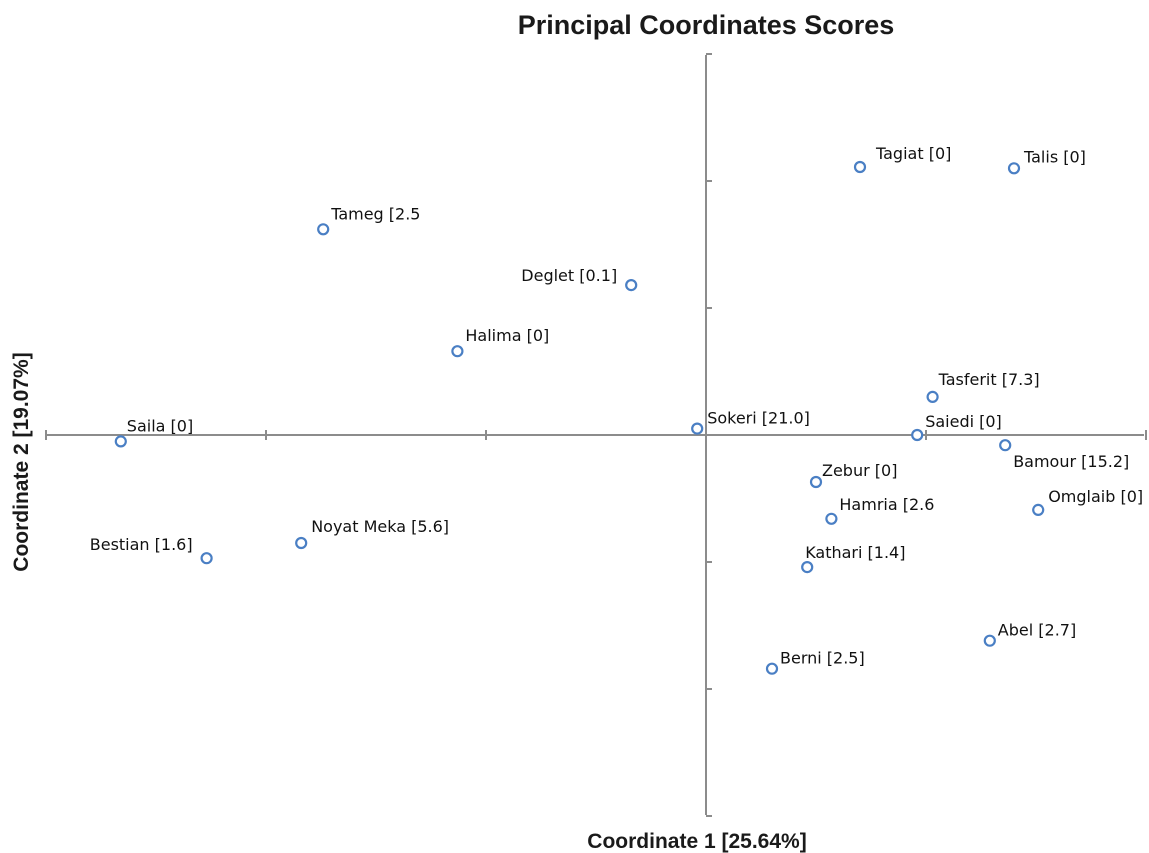 This screenshot has width=1149, height=853. What do you see at coordinates (380, 526) in the screenshot?
I see `data-label: Noyat Meka [5.6]` at bounding box center [380, 526].